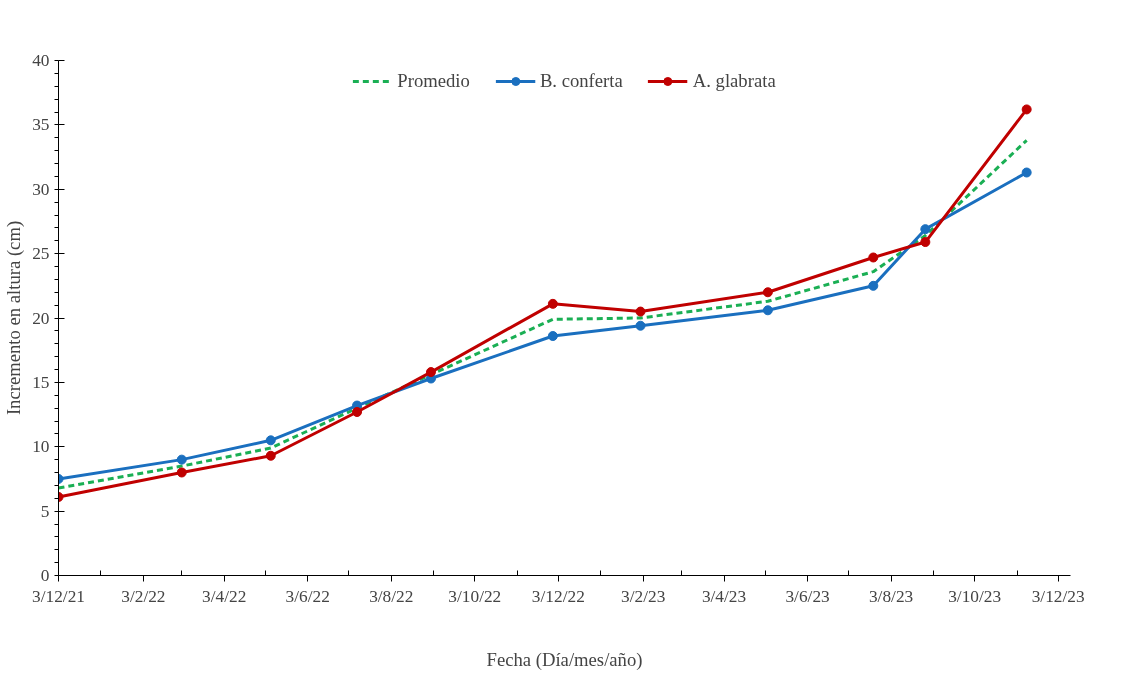  I want to click on y-tick-label: 20, so click(41, 318).